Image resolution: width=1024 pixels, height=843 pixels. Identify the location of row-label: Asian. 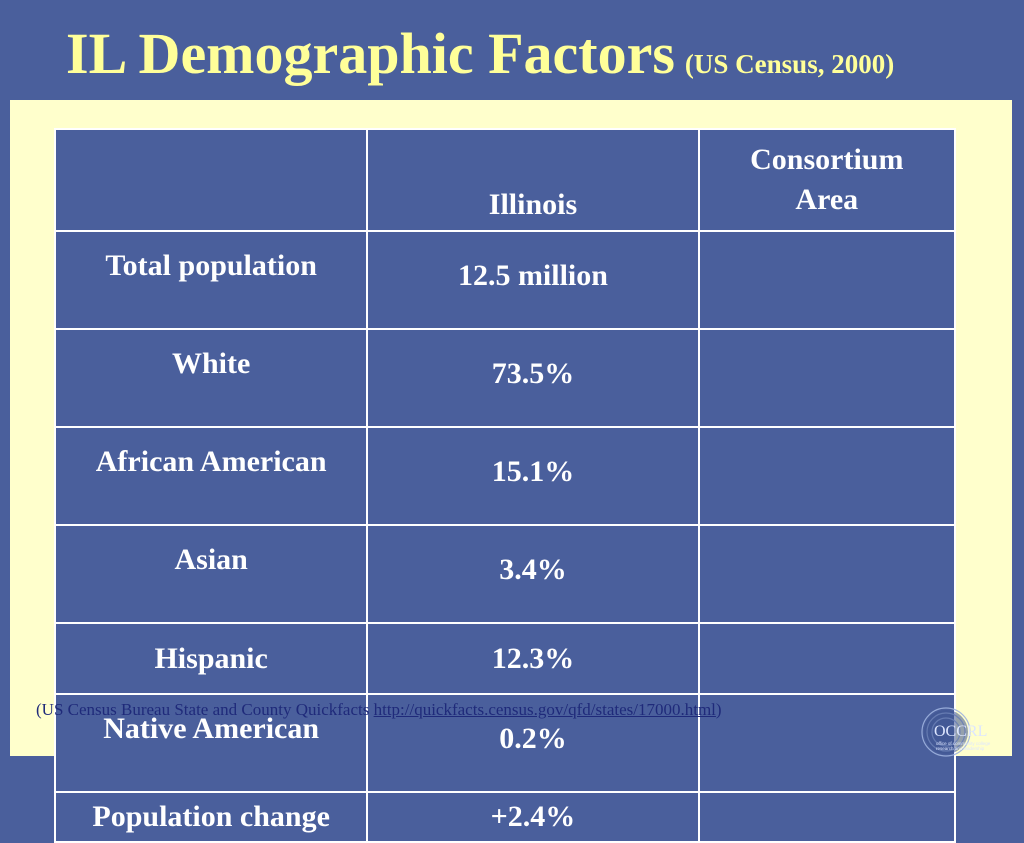
(211, 574).